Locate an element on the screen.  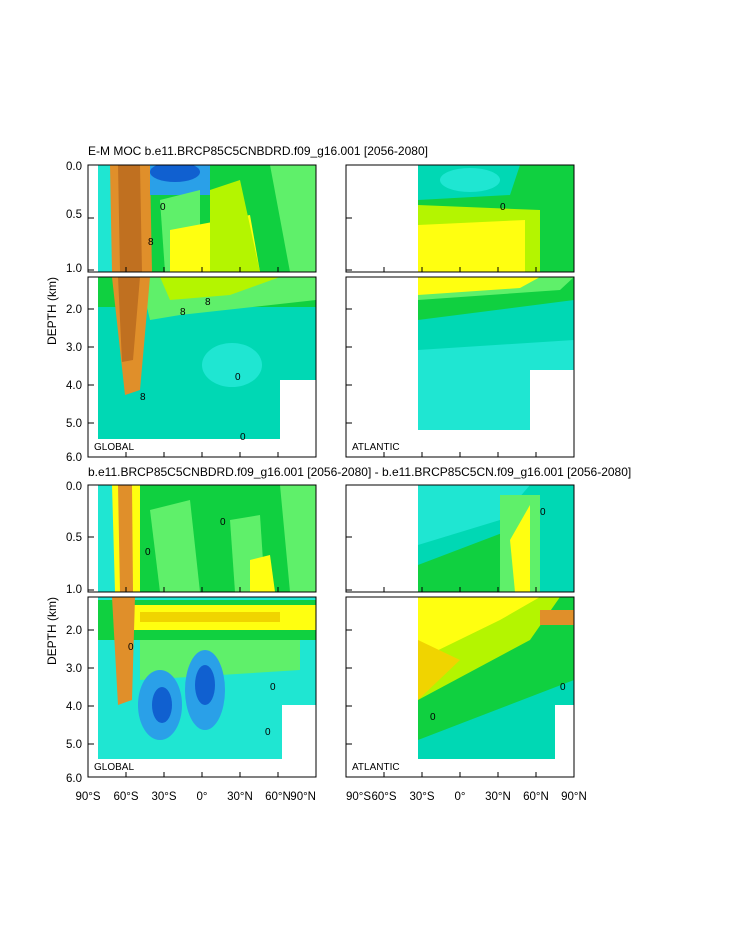
ytick-1-0: 0.0 is located at coordinates (74, 167).